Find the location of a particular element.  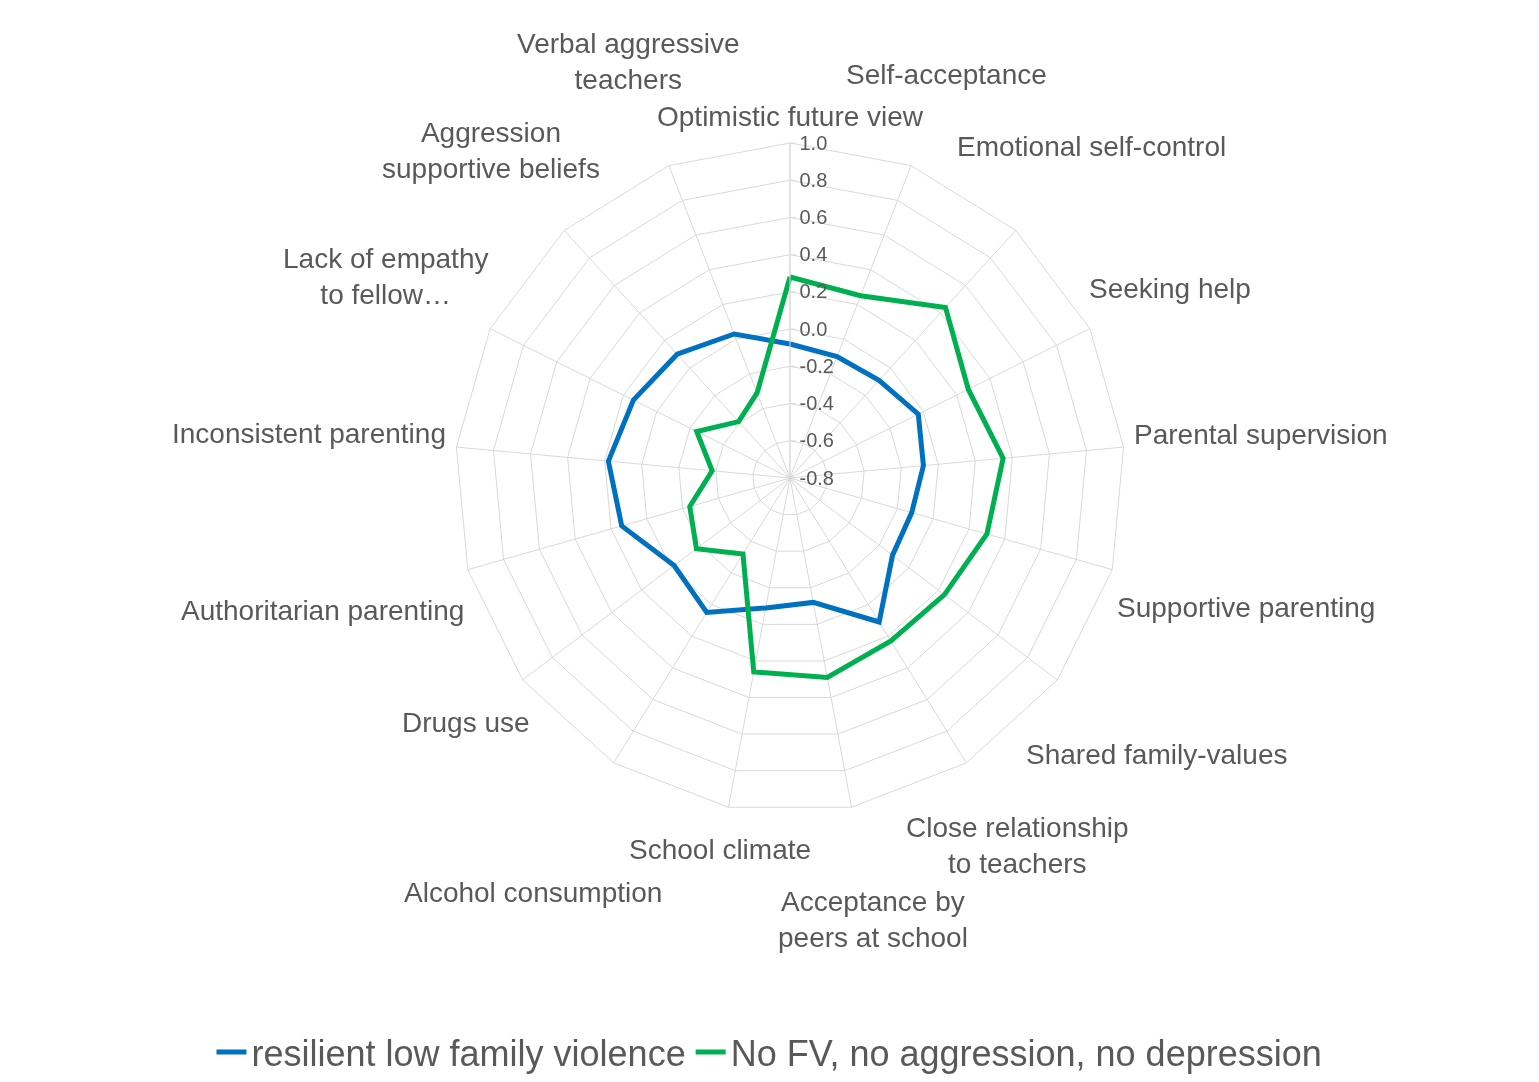

y-tick-label: -0.2 is located at coordinates (816, 365).